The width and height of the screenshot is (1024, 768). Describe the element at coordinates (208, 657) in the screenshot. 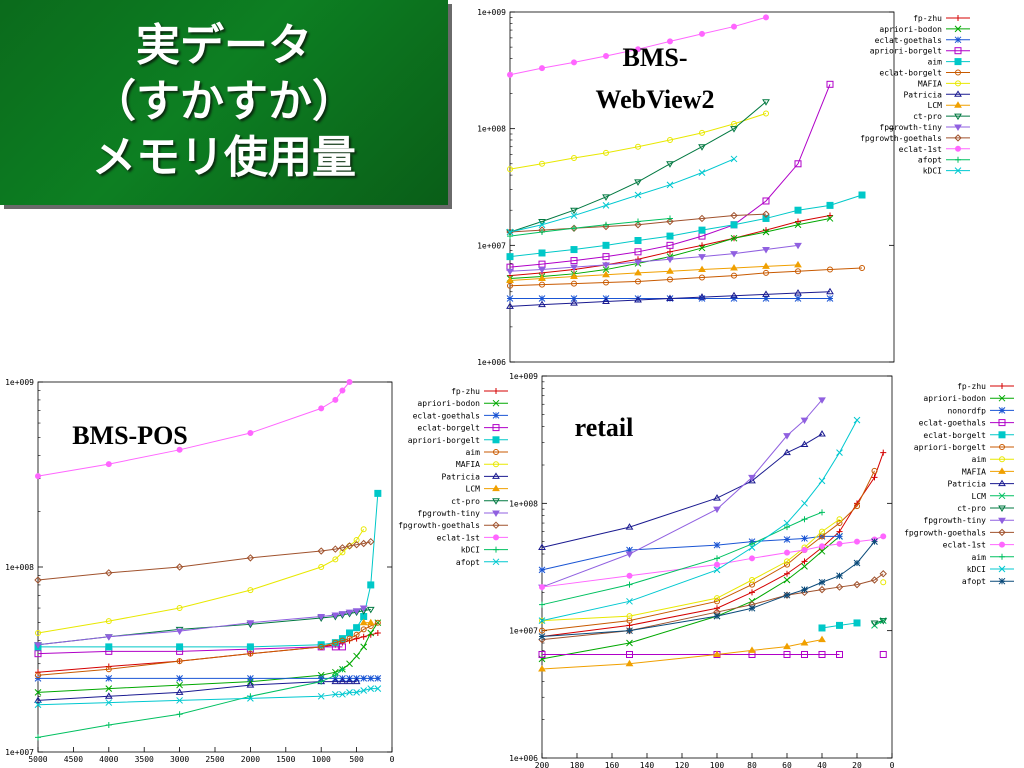

I see `series-apriori-bodon` at that location.